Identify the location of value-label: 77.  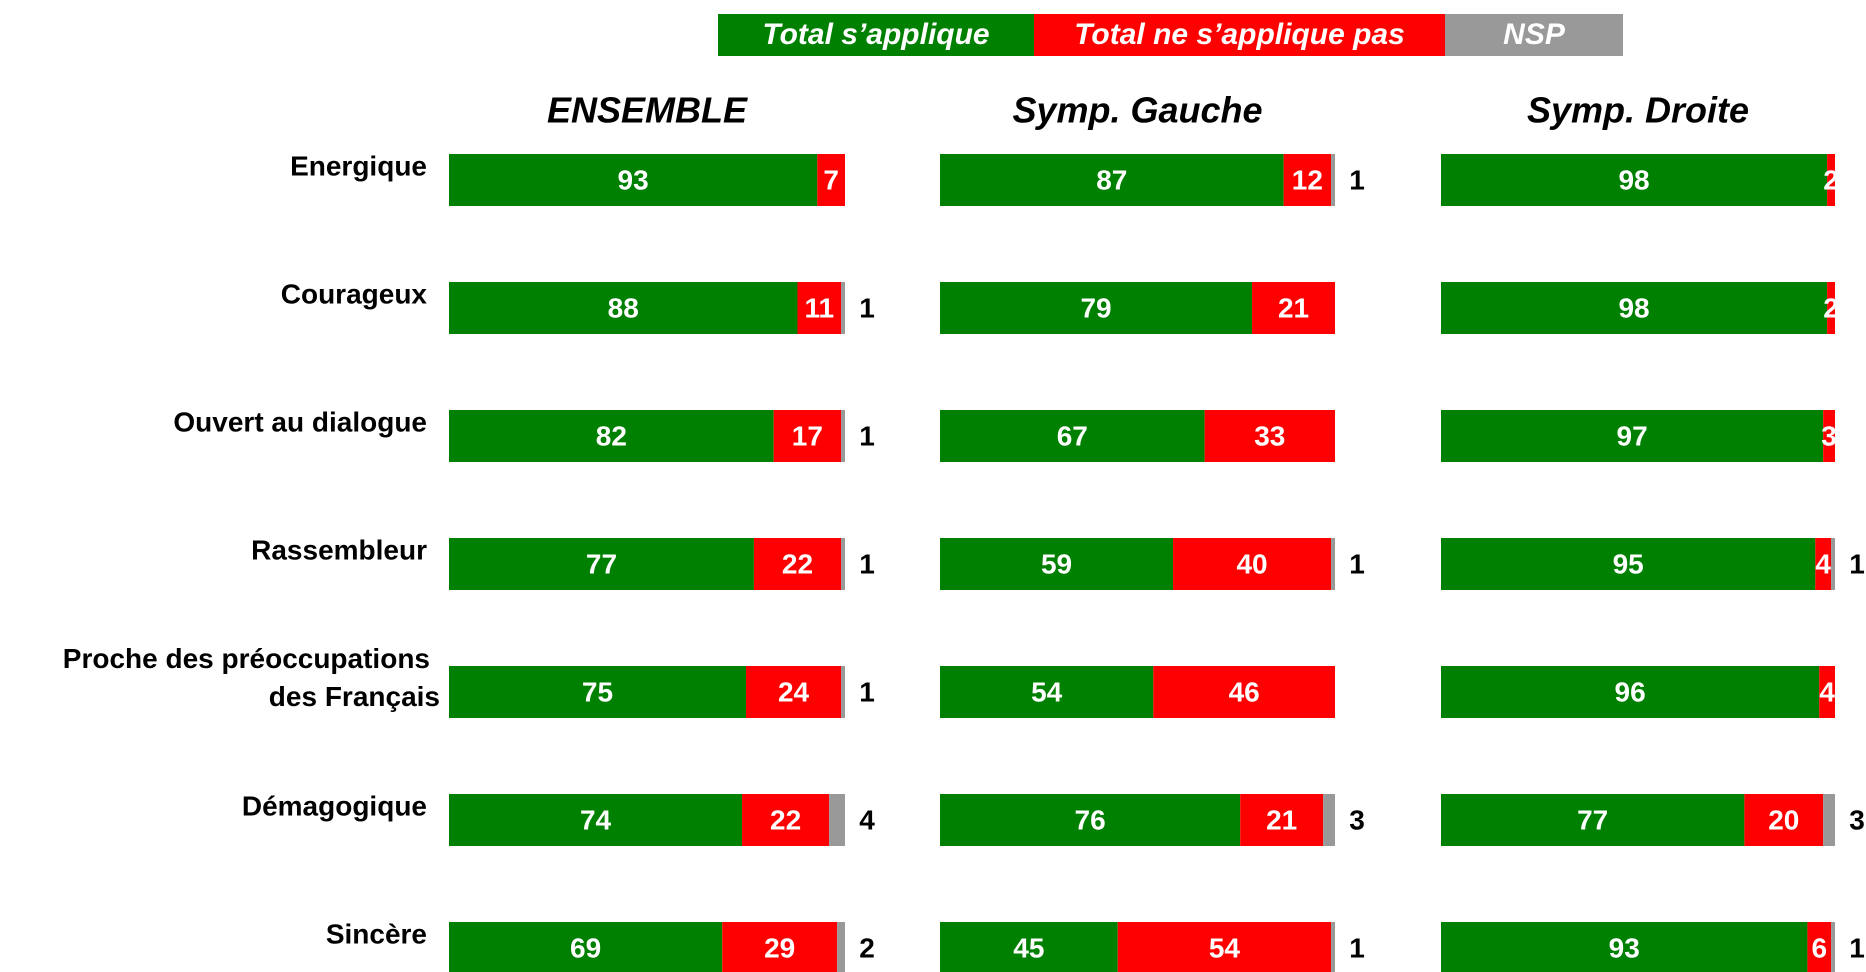
(1592, 819).